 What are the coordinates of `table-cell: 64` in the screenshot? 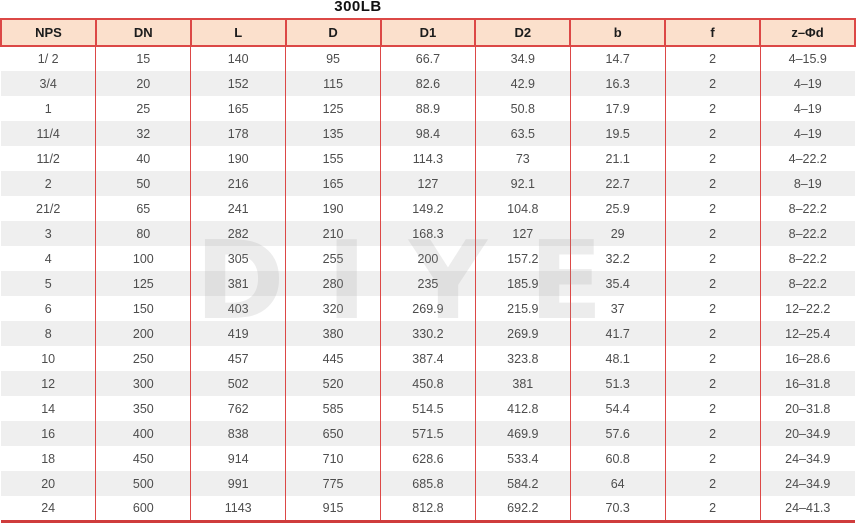 It's located at (617, 483).